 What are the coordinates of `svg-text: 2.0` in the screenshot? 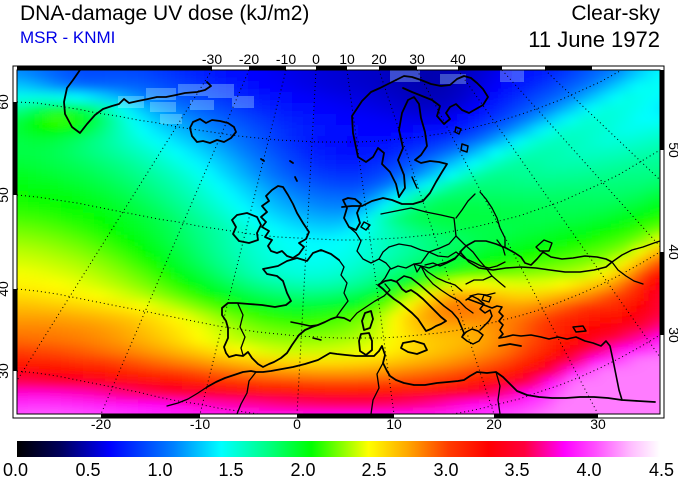 It's located at (302, 470).